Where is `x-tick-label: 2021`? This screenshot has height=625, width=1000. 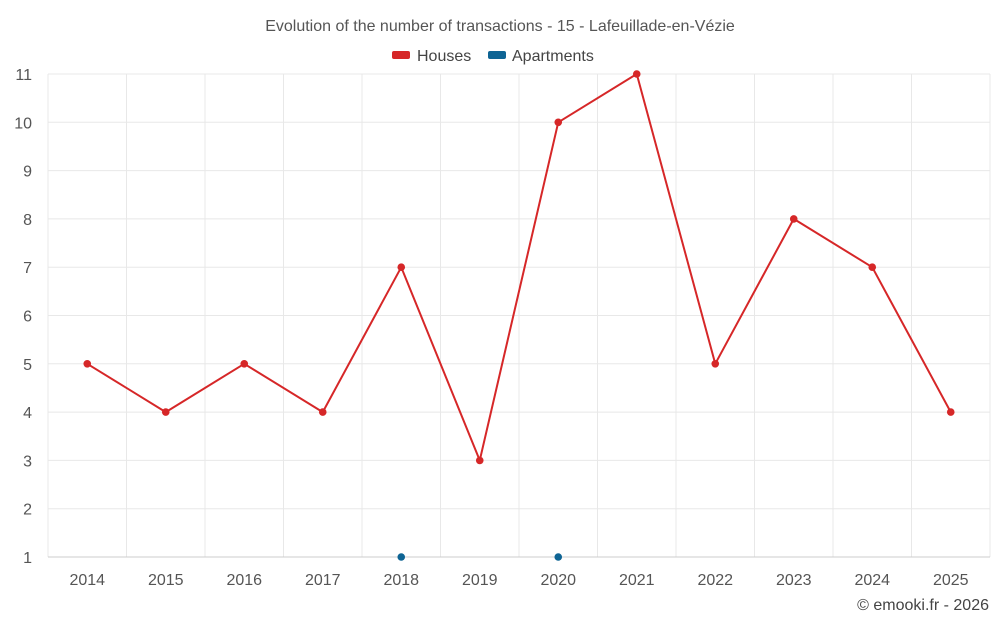
x-tick-label: 2021 is located at coordinates (637, 580).